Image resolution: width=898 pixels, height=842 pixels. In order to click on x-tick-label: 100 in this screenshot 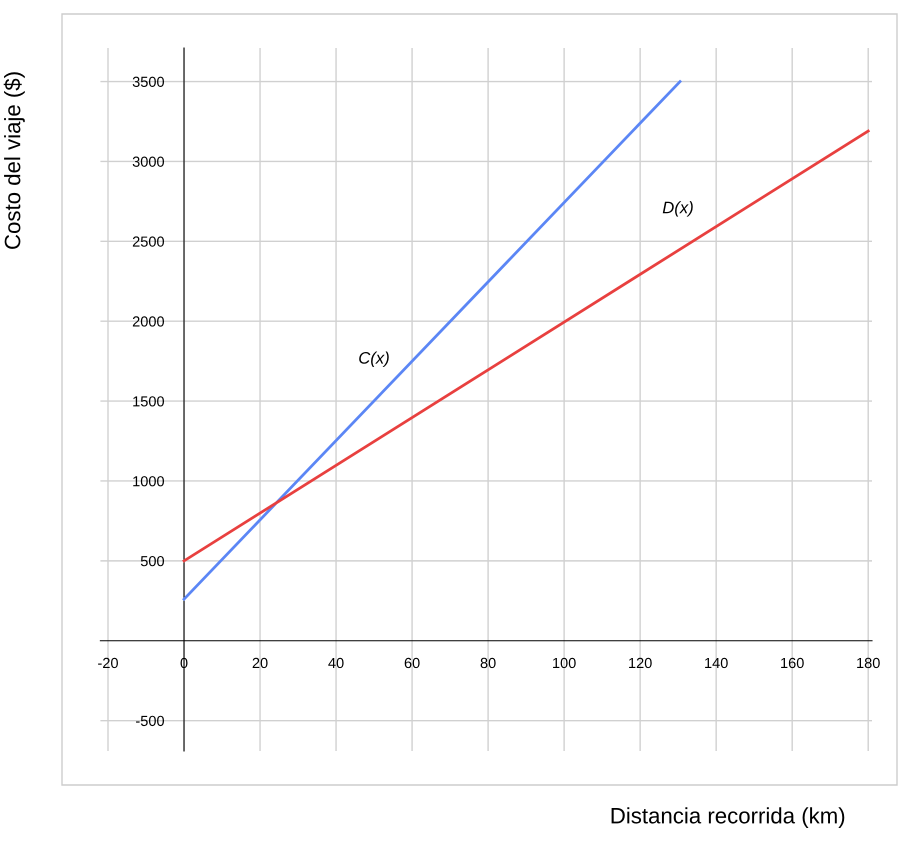, I will do `click(564, 663)`.